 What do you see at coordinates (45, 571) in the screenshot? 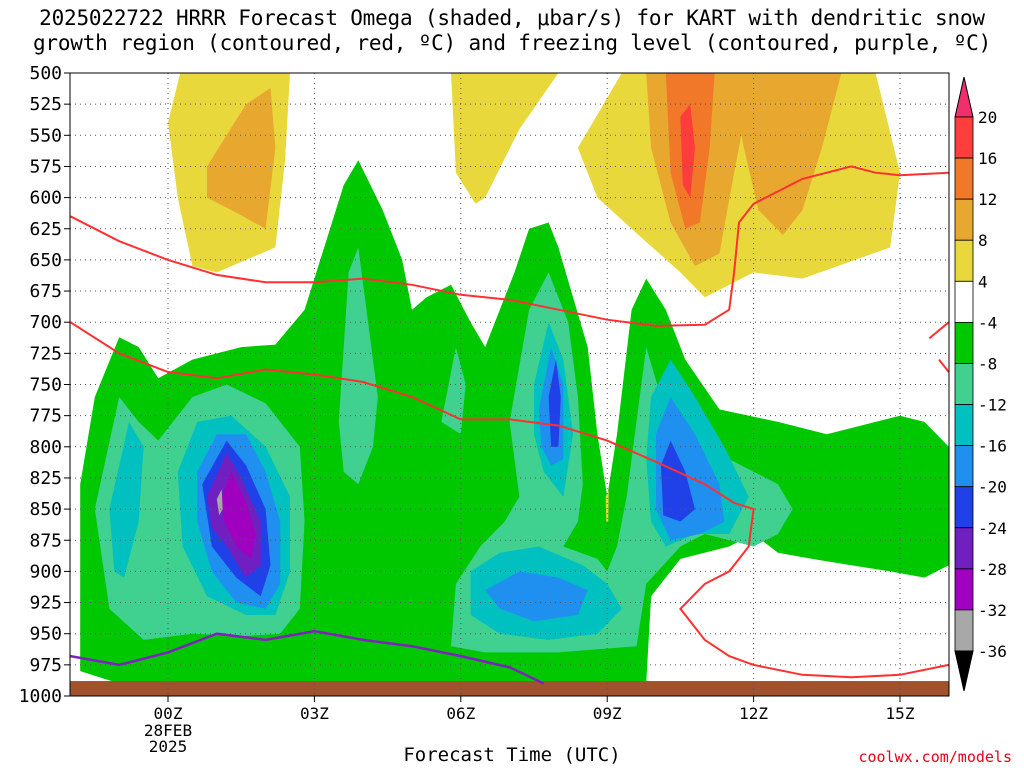
I see `y-tick-label: 900` at bounding box center [45, 571].